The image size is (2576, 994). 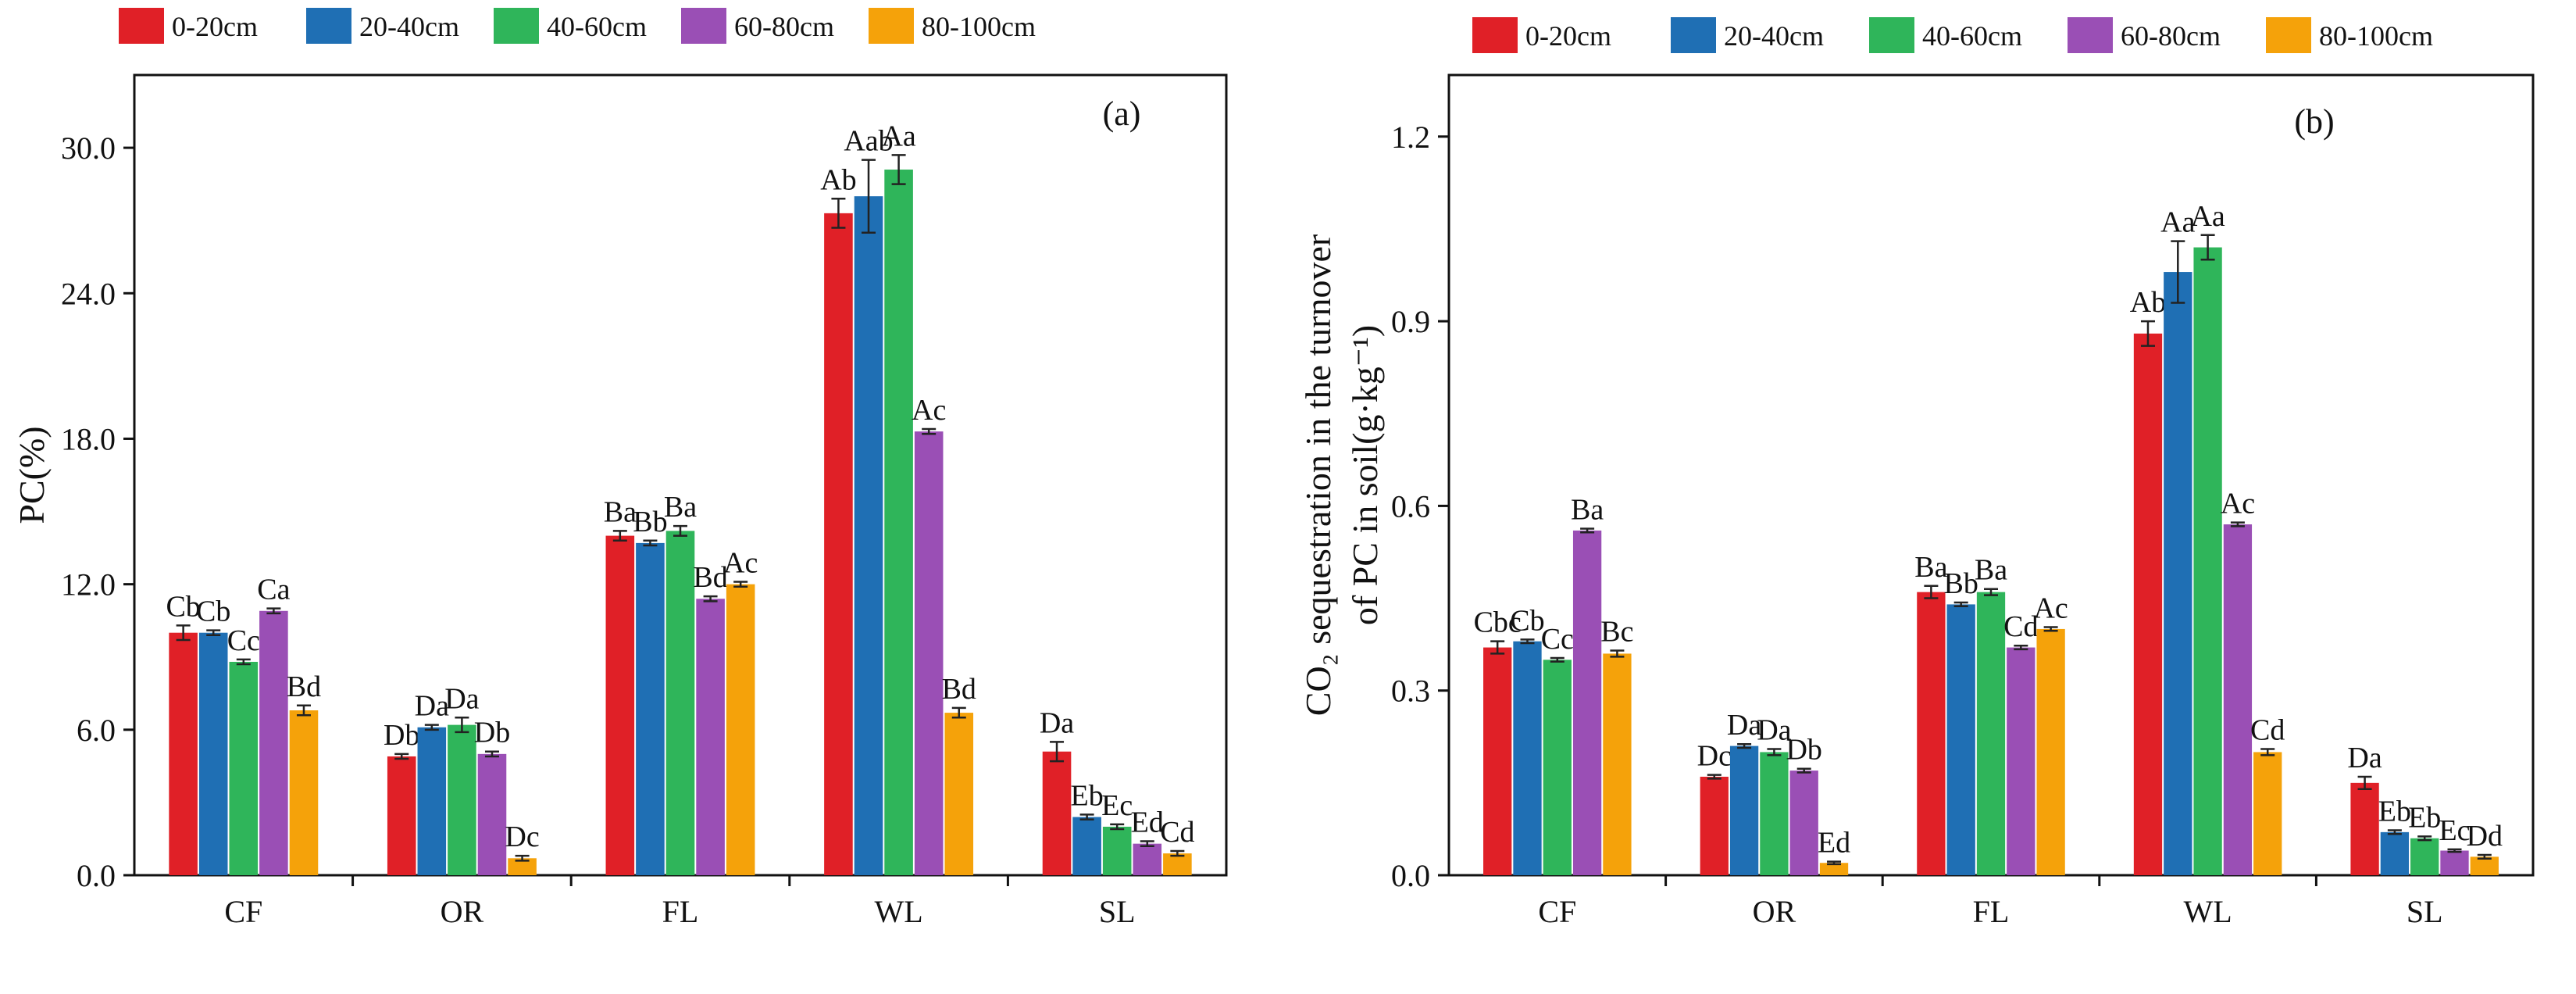 I want to click on bar-significance-label: Bb, so click(x=650, y=522).